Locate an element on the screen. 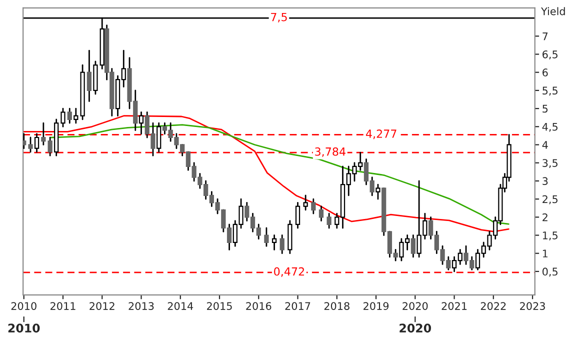 The image size is (577, 343). y-tick-label: 2,5 is located at coordinates (550, 199).